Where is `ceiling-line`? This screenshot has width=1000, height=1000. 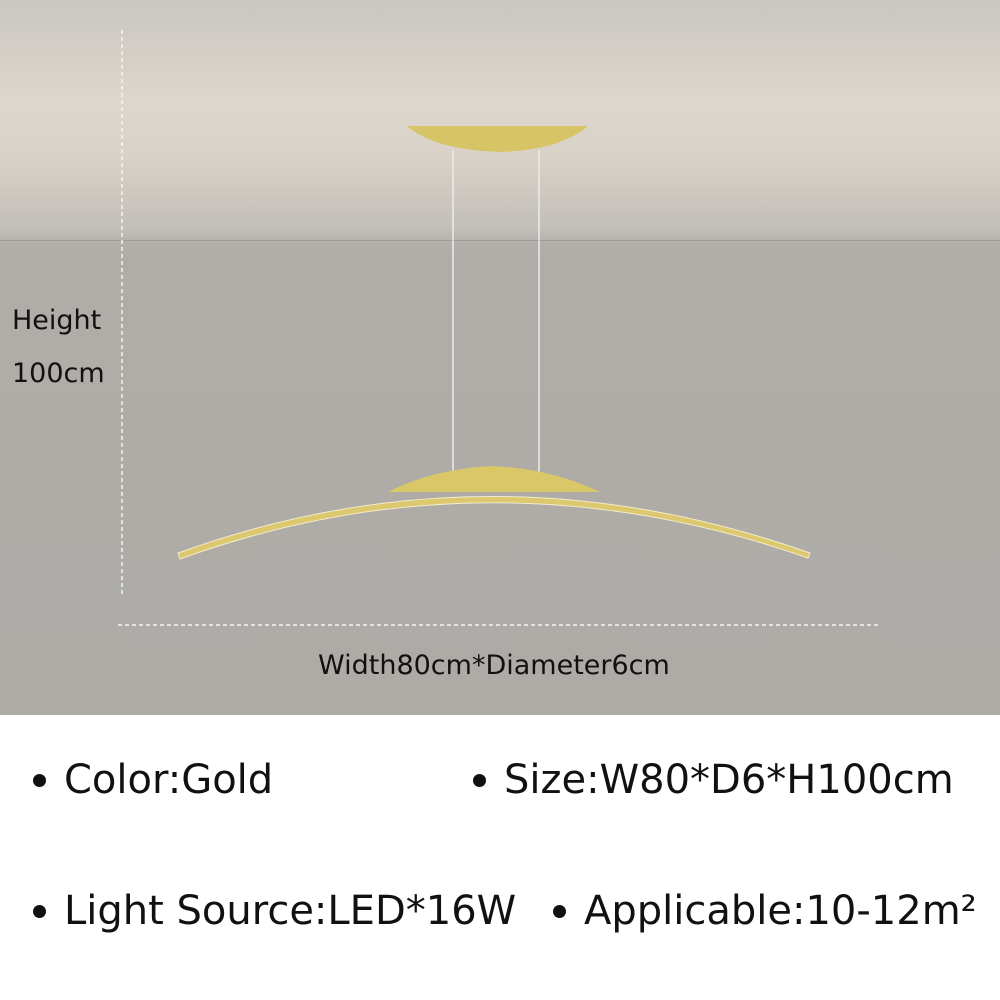 ceiling-line is located at coordinates (500, 240).